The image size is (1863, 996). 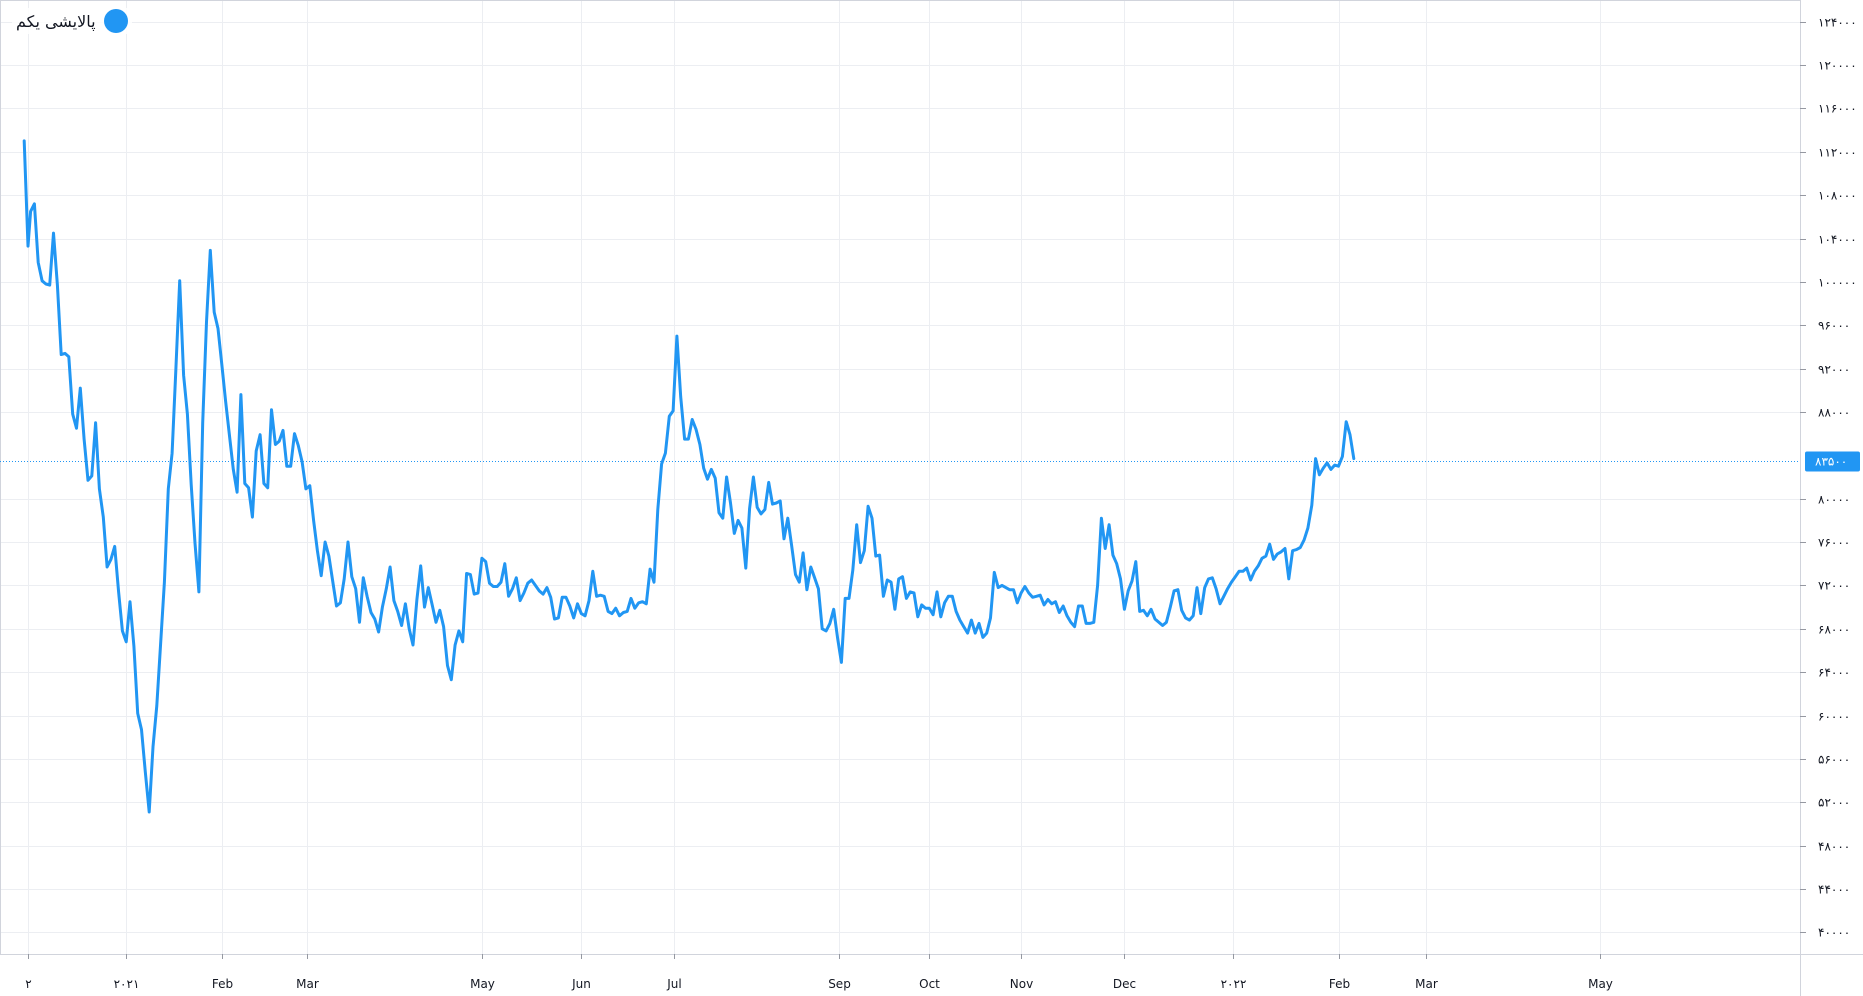 I want to click on y-tick-label: ۱۱۲۰۰۰, so click(x=1837, y=153).